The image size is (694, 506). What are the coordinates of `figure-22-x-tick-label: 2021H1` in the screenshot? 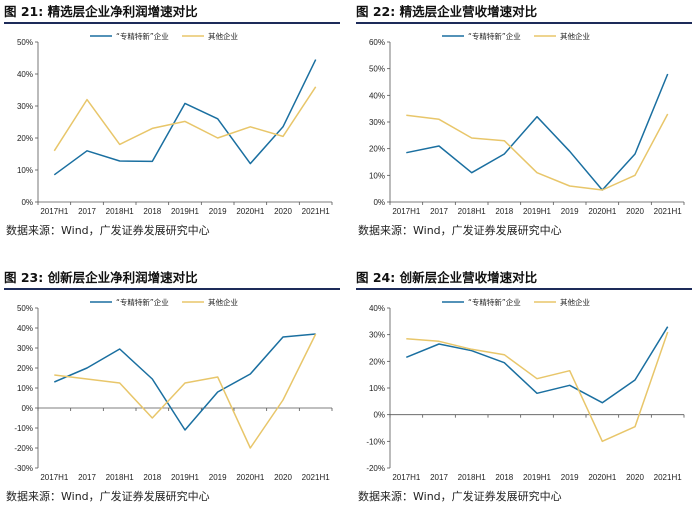 It's located at (668, 211).